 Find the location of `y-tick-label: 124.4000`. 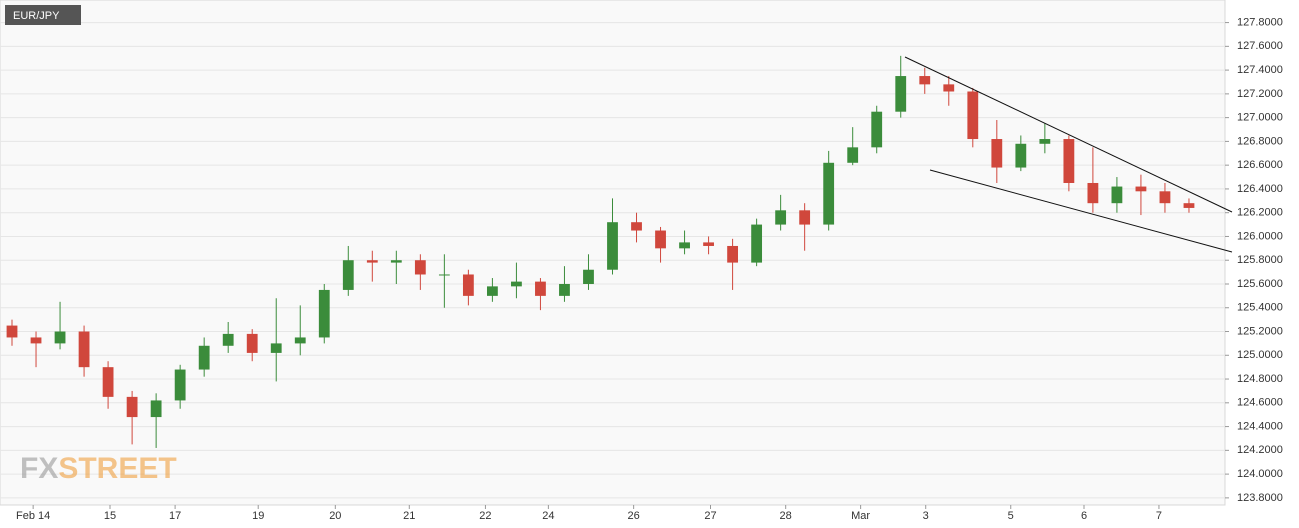

y-tick-label: 124.4000 is located at coordinates (1260, 426).